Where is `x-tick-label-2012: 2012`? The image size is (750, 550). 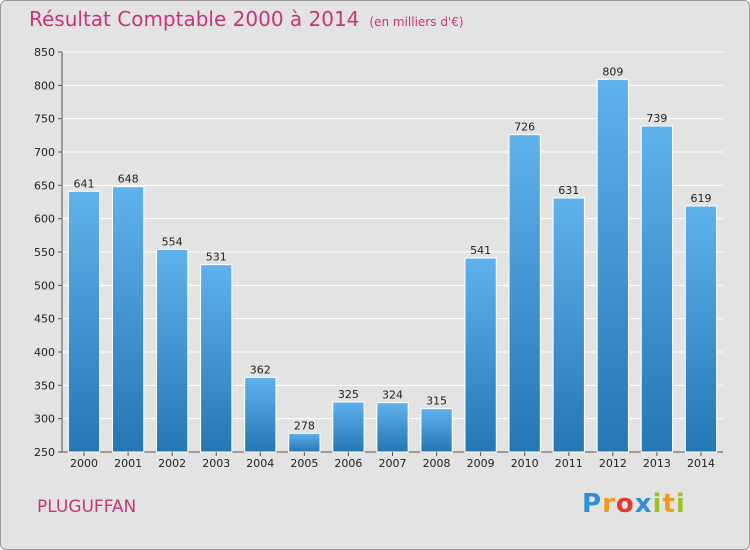 x-tick-label-2012: 2012 is located at coordinates (613, 463).